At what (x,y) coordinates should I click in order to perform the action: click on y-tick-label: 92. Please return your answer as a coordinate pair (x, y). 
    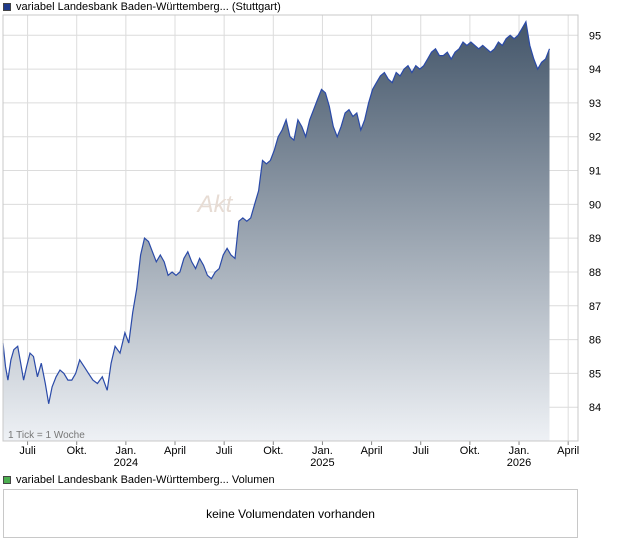
    Looking at the image, I should click on (595, 138).